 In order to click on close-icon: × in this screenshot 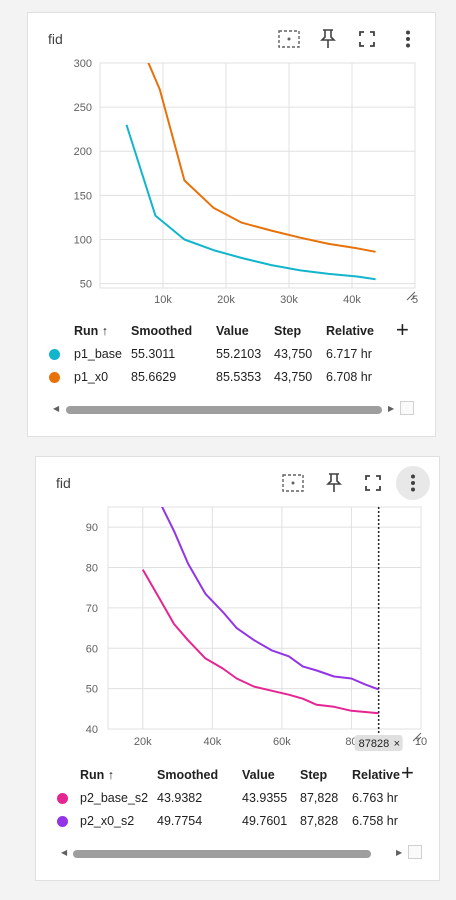, I will do `click(397, 744)`.